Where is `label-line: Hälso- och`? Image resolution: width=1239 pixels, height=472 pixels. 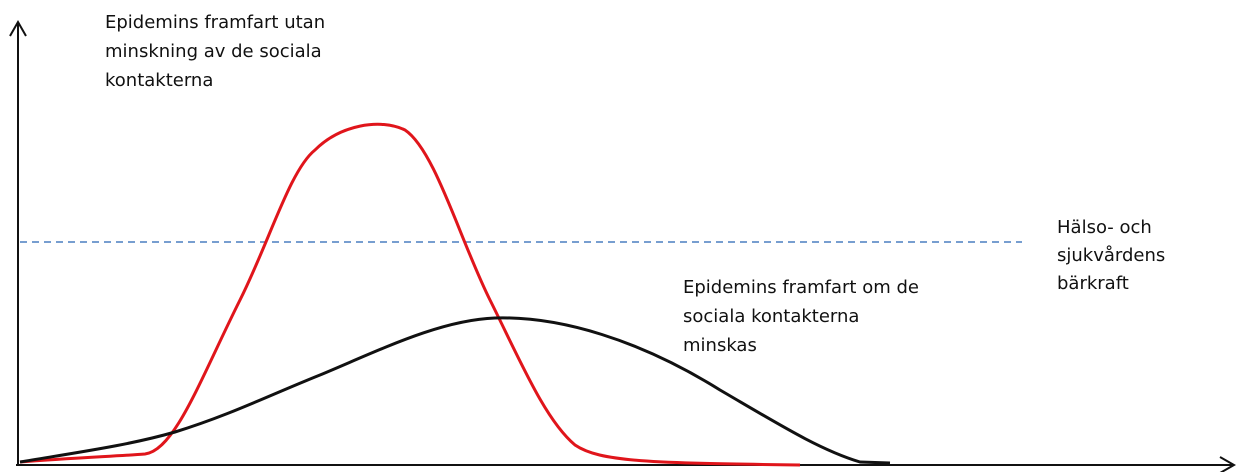 label-line: Hälso- och is located at coordinates (1104, 227).